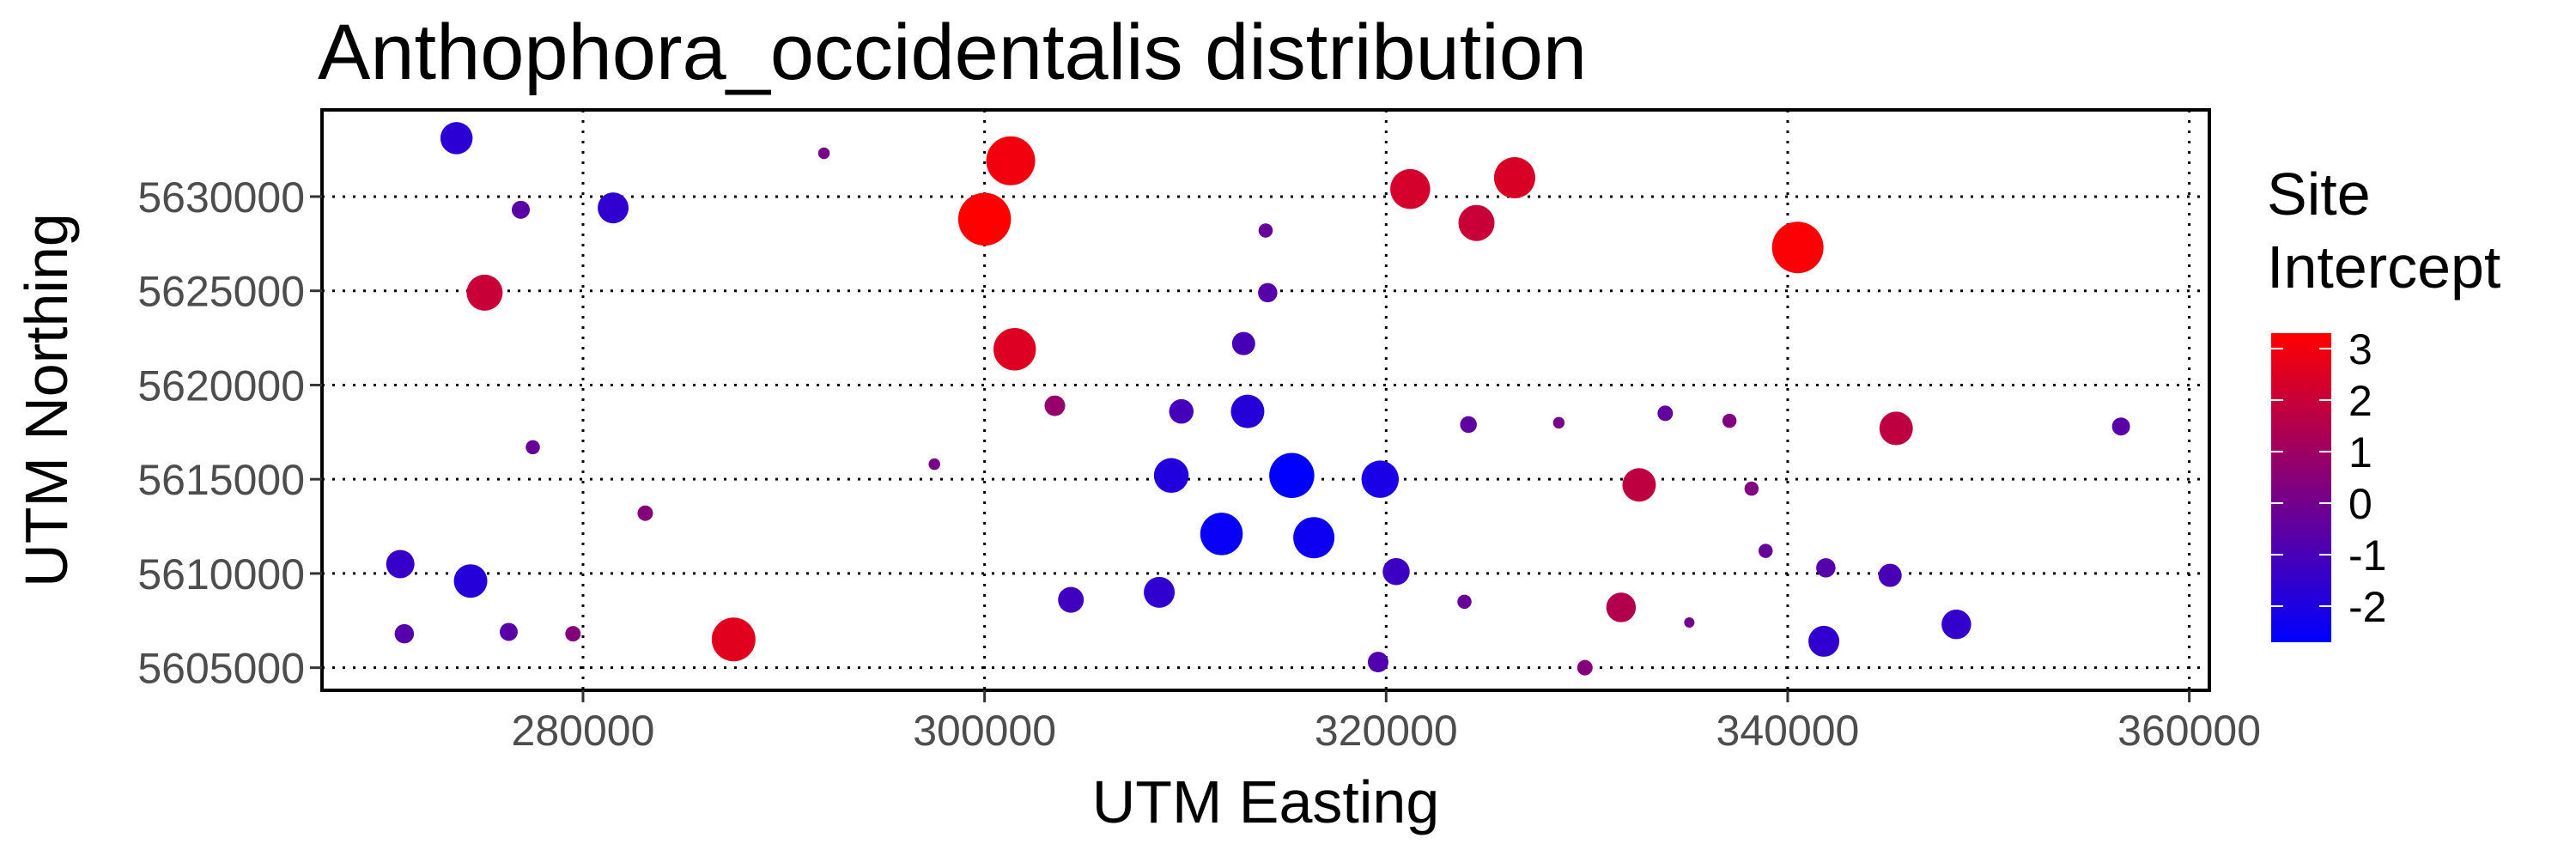 This screenshot has width=2576, height=844. I want to click on legend-colorbar, so click(2301, 487).